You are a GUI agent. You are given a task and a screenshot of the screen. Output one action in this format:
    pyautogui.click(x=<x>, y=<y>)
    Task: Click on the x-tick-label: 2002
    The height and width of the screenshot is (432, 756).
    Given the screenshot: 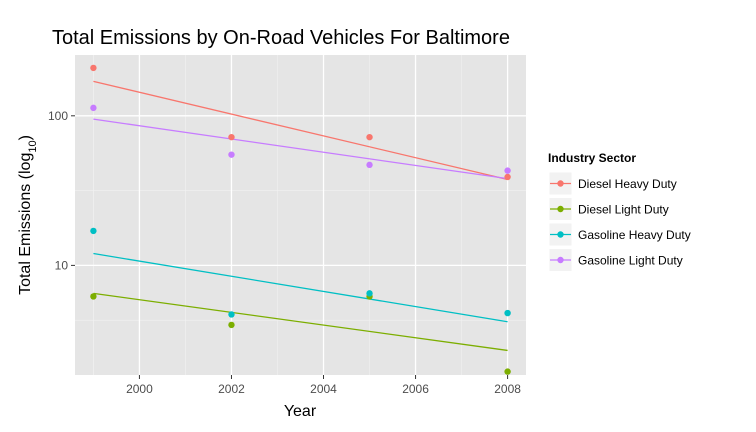 What is the action you would take?
    pyautogui.click(x=231, y=389)
    